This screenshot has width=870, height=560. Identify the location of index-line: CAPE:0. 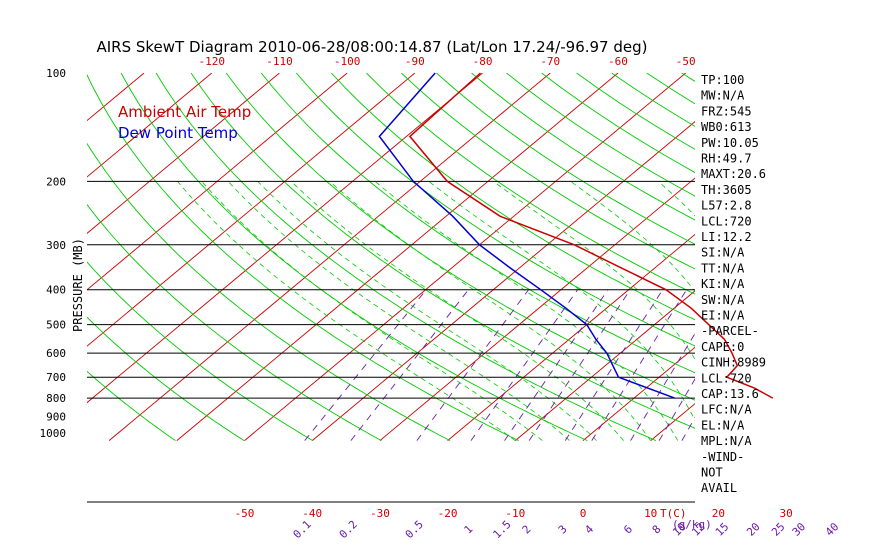
(722, 347).